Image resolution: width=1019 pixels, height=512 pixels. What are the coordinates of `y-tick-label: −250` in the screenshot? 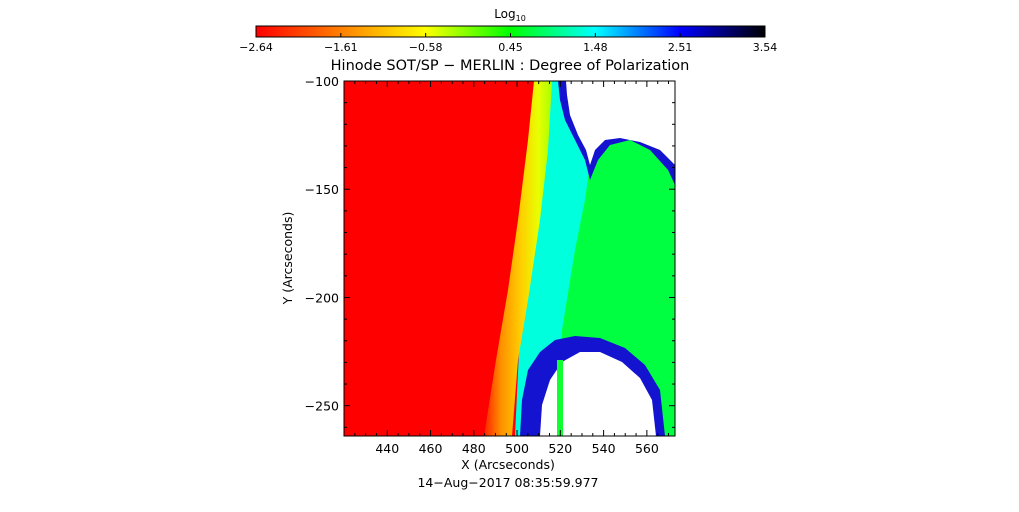 It's located at (322, 406).